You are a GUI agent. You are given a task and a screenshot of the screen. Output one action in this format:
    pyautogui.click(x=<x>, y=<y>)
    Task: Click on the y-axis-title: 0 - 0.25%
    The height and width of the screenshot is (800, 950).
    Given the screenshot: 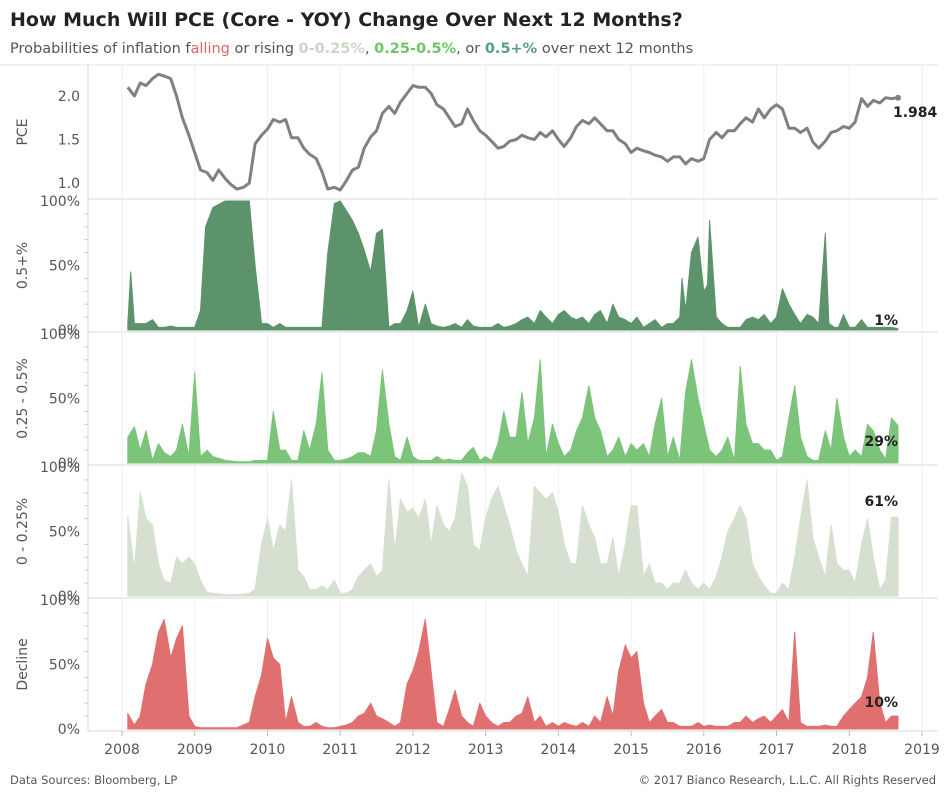 What is the action you would take?
    pyautogui.click(x=23, y=531)
    